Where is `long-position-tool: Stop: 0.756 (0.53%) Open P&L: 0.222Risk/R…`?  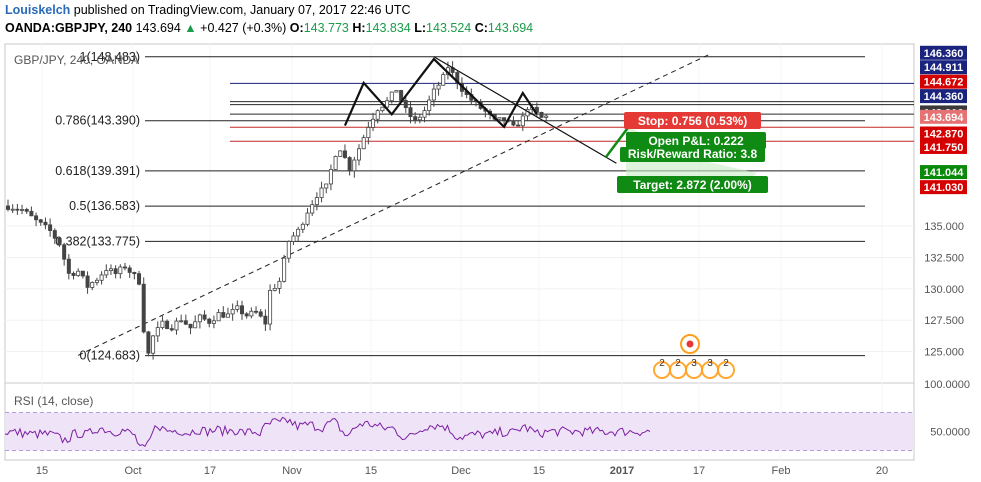
long-position-tool: Stop: 0.756 (0.53%) Open P&L: 0.222Risk/R… is located at coordinates (686, 152).